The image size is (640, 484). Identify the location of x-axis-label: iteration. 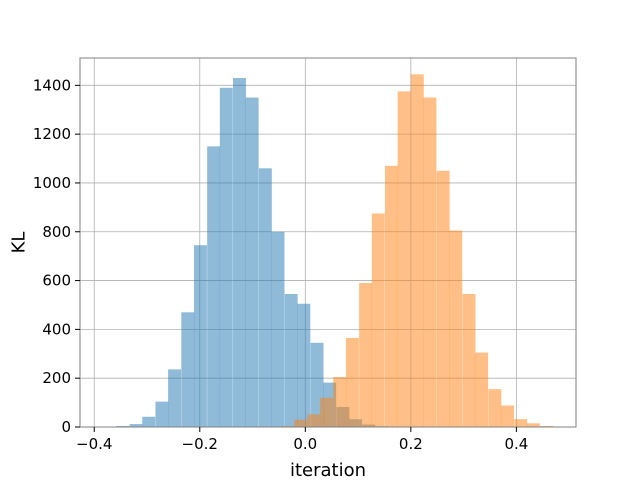
(328, 470).